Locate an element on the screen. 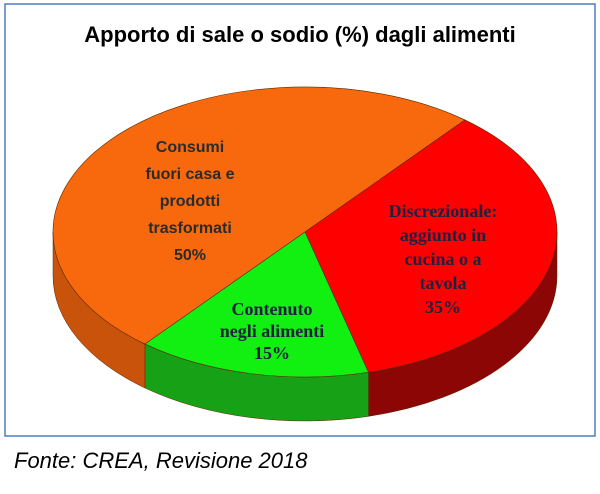  slice-label: Consumi is located at coordinates (190, 147).